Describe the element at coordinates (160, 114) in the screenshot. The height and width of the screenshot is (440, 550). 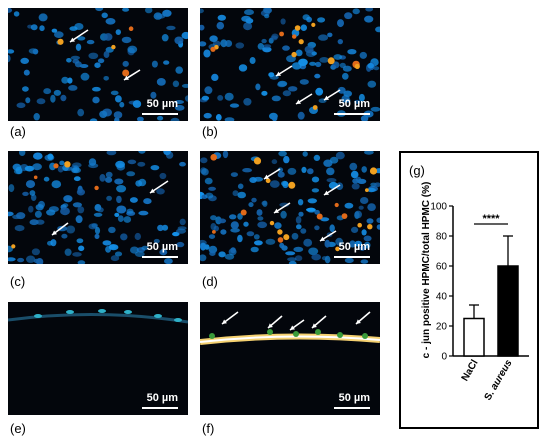
I see `scale-bar-a` at that location.